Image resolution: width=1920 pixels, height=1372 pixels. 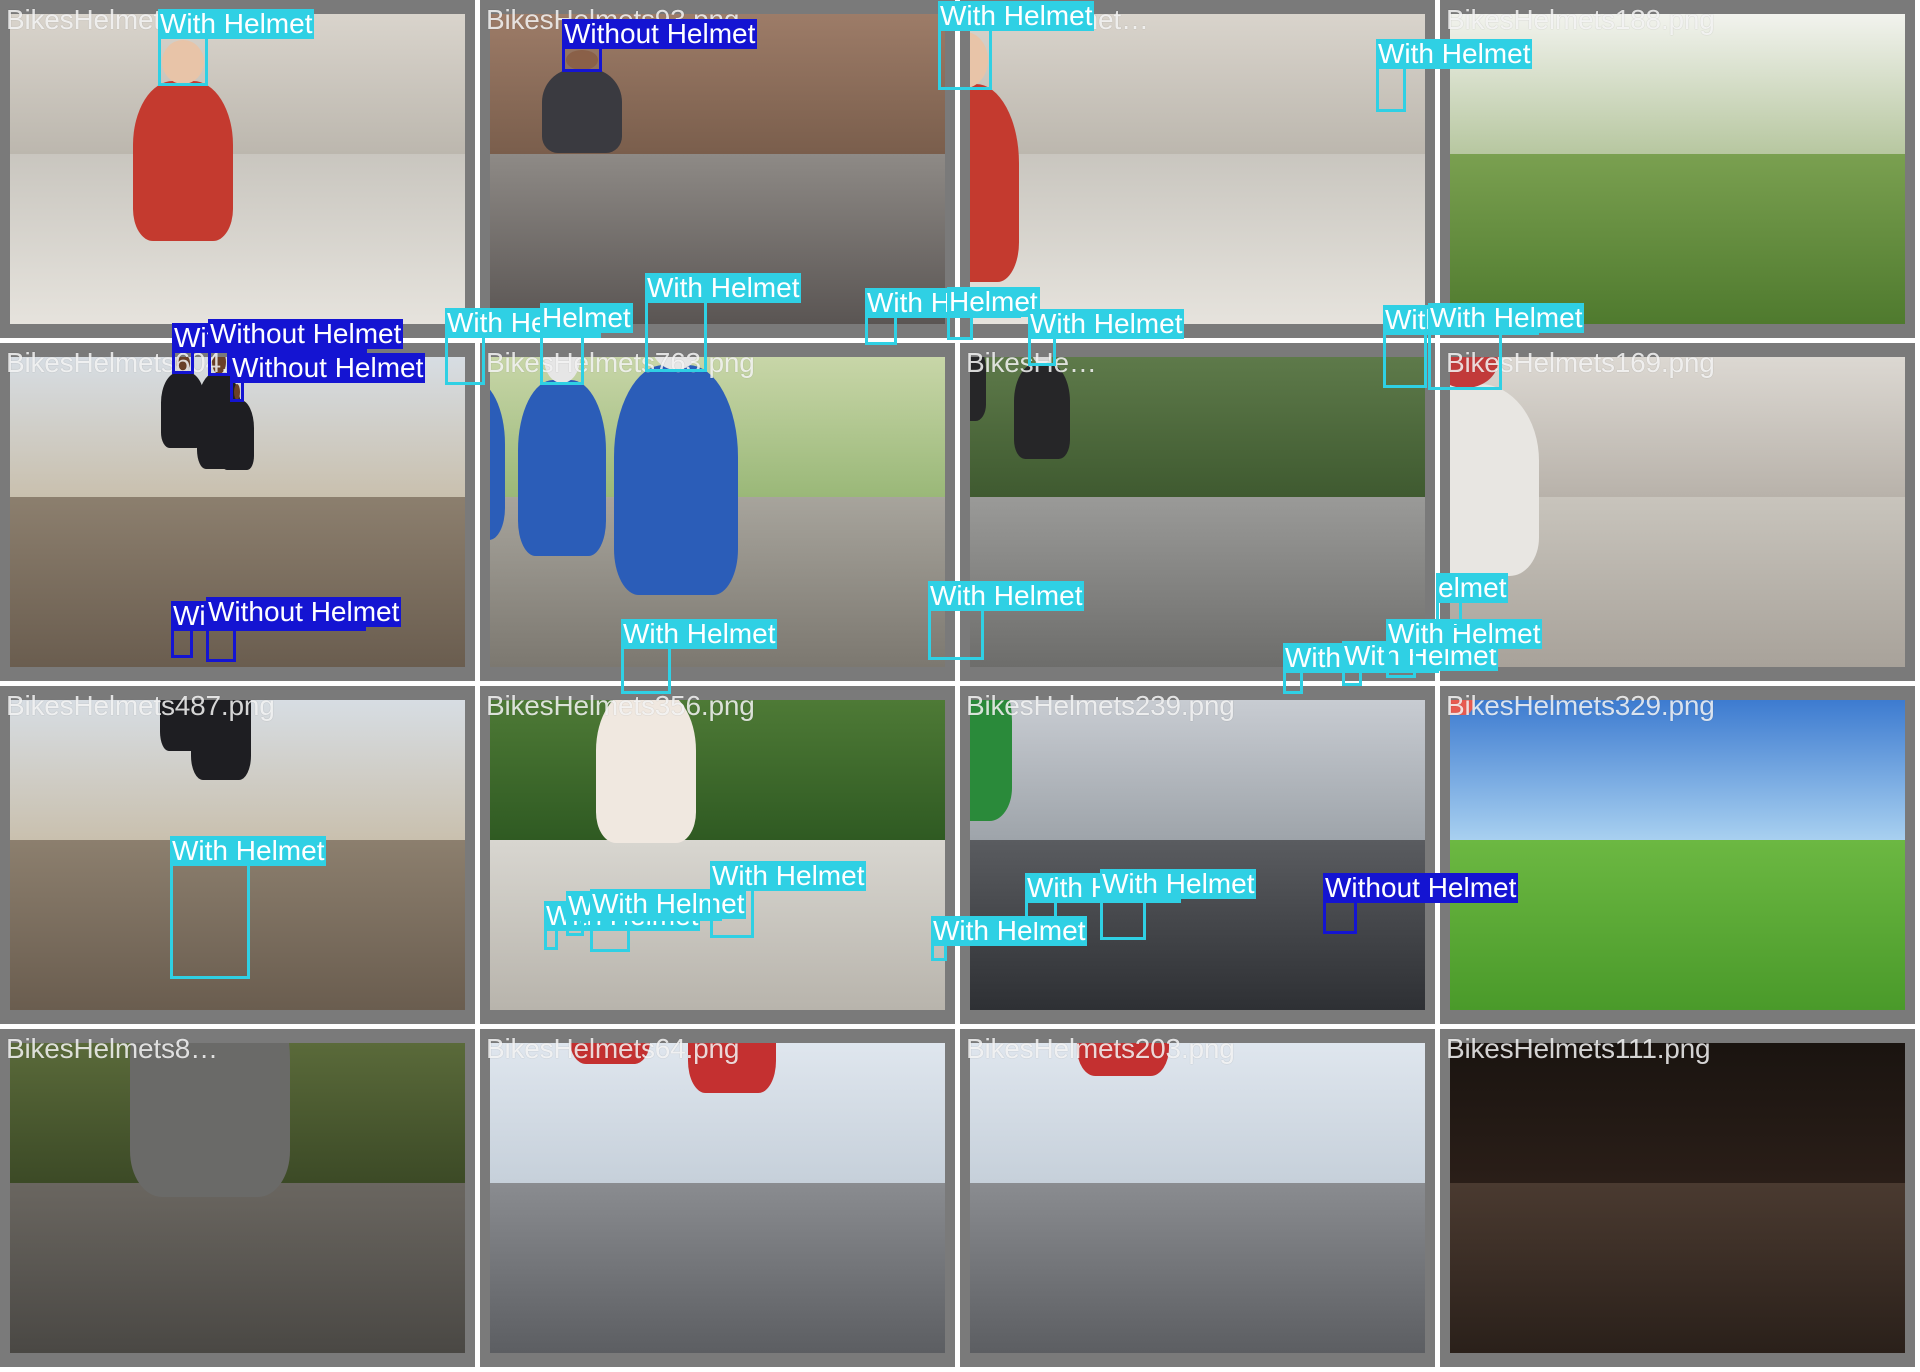 I want to click on image-tile: BikesHelmets93.png, so click(x=717, y=169).